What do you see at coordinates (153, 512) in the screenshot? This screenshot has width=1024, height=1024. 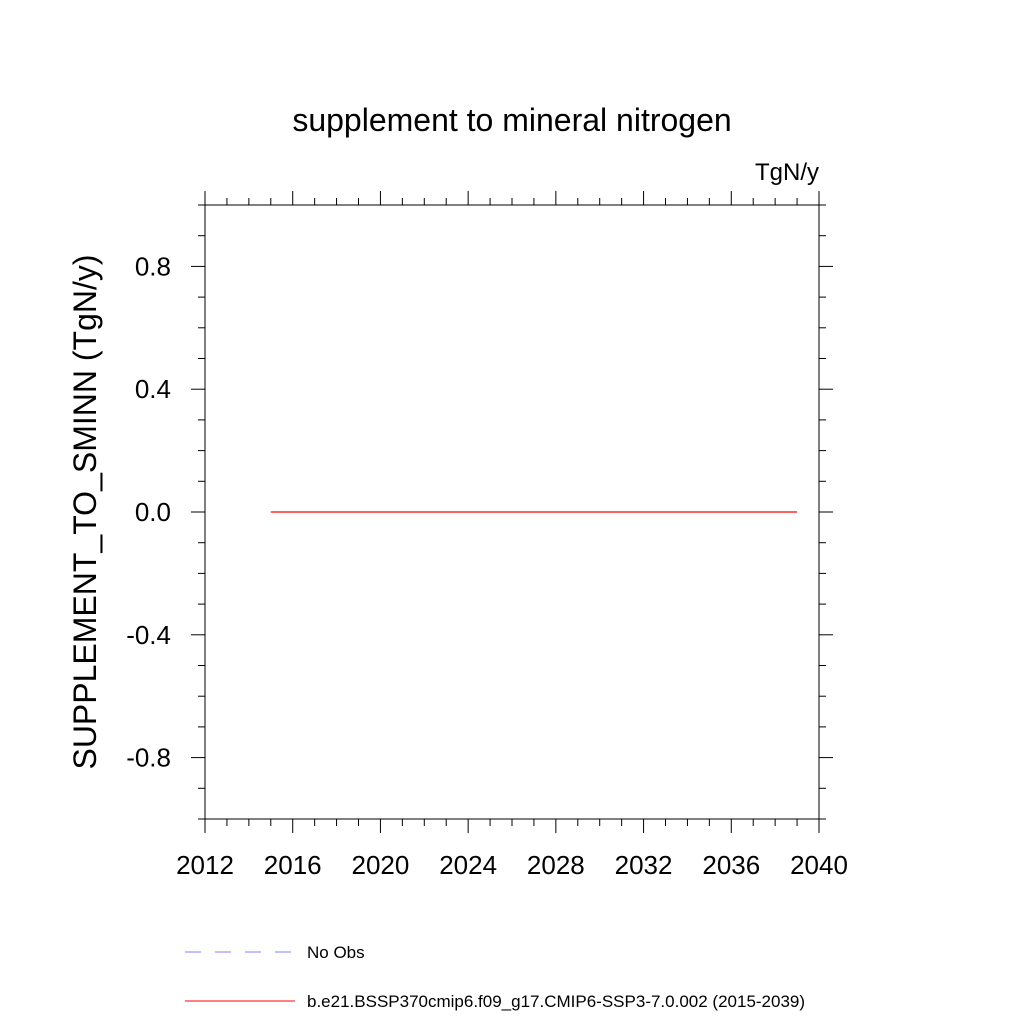 I see `y-tick-label: 0.0` at bounding box center [153, 512].